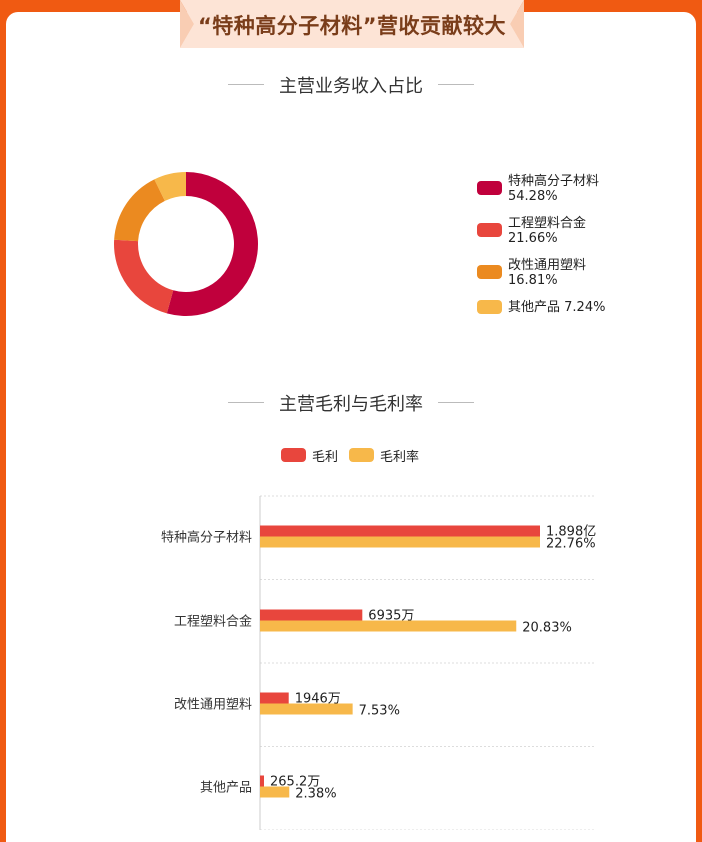 Image resolution: width=702 pixels, height=842 pixels. Describe the element at coordinates (315, 794) in the screenshot. I see `bar-label-gross-margin: 2.38%` at that location.